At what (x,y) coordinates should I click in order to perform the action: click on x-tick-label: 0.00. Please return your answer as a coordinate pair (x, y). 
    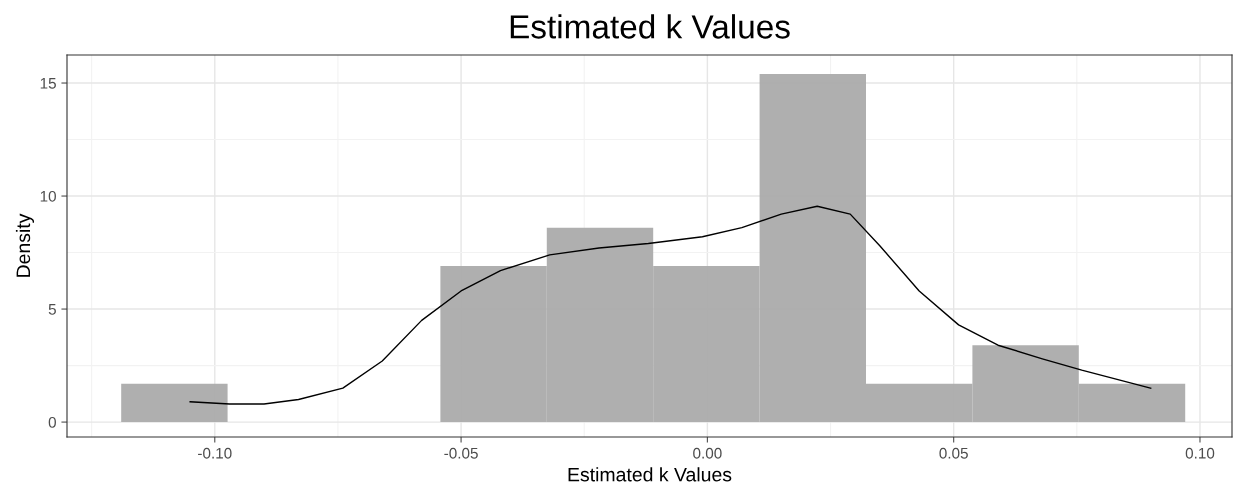
    Looking at the image, I should click on (707, 453).